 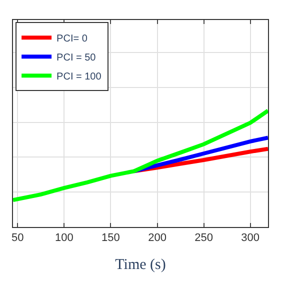 What do you see at coordinates (250, 238) in the screenshot?
I see `x-tick-label: 300` at bounding box center [250, 238].